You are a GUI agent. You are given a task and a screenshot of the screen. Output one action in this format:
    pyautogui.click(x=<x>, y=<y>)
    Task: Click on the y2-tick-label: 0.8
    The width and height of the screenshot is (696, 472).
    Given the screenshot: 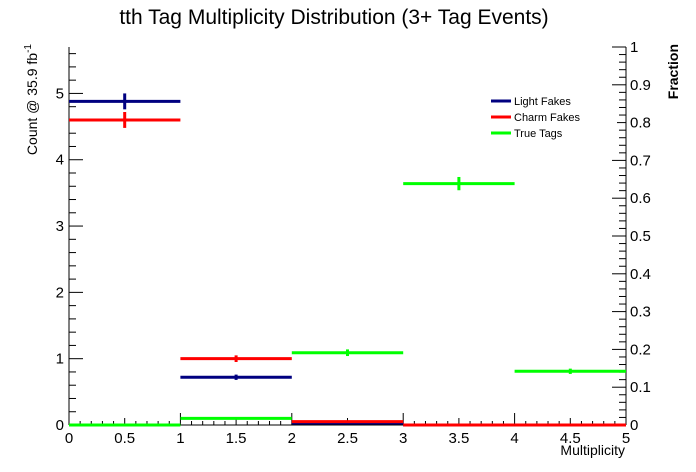 What is the action you would take?
    pyautogui.click(x=640, y=123)
    